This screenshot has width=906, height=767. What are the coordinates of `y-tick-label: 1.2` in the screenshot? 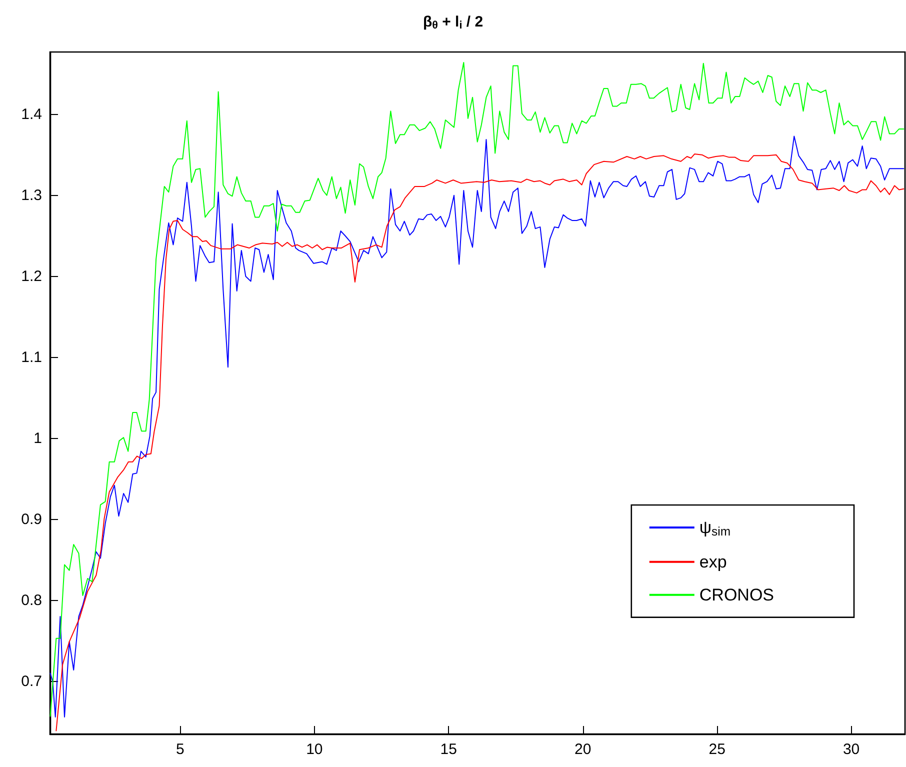 It's located at (31, 276).